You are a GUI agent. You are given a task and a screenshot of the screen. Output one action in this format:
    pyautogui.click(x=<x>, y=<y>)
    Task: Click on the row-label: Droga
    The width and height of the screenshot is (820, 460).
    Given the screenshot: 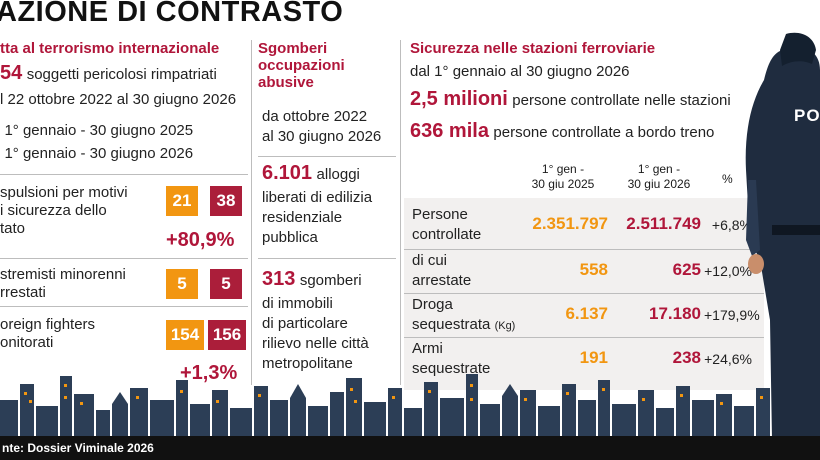 What is the action you would take?
    pyautogui.click(x=432, y=304)
    